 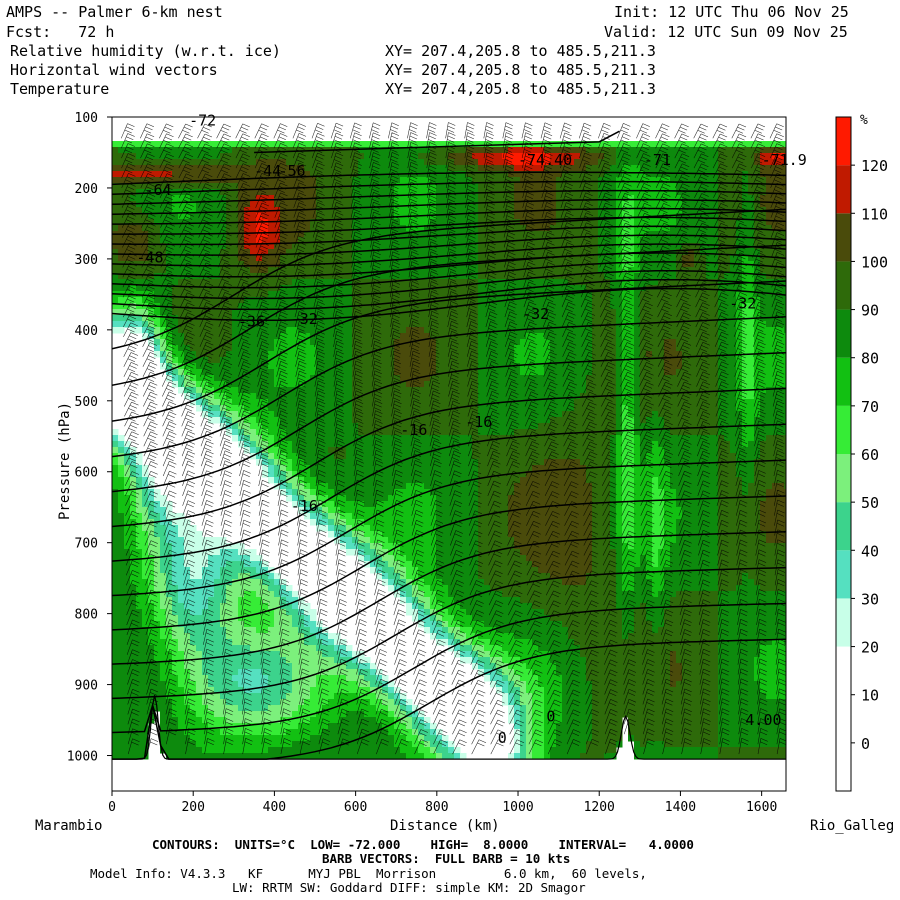 I want to click on contours-label: CONTOURS:, so click(x=186, y=844).